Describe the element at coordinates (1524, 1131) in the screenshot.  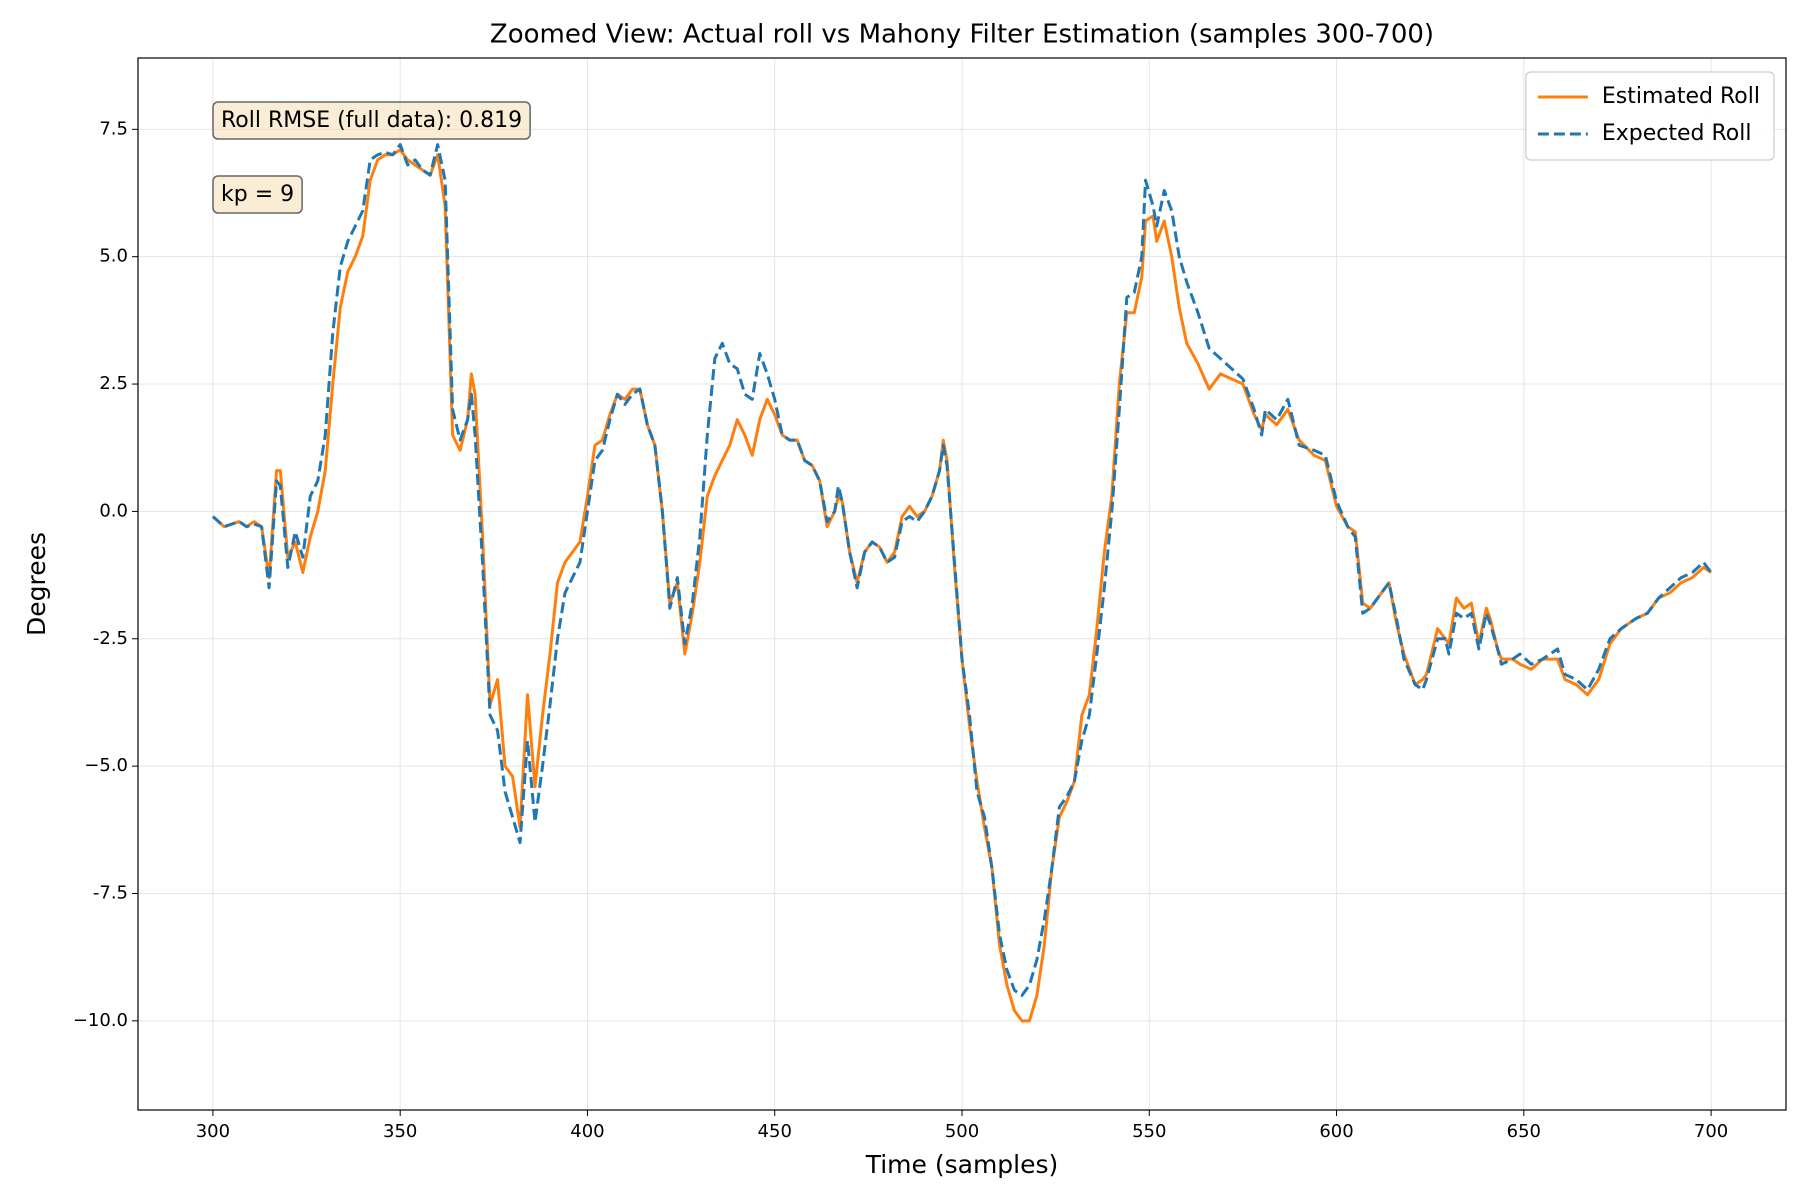
I see `x-tick-label: 650` at that location.